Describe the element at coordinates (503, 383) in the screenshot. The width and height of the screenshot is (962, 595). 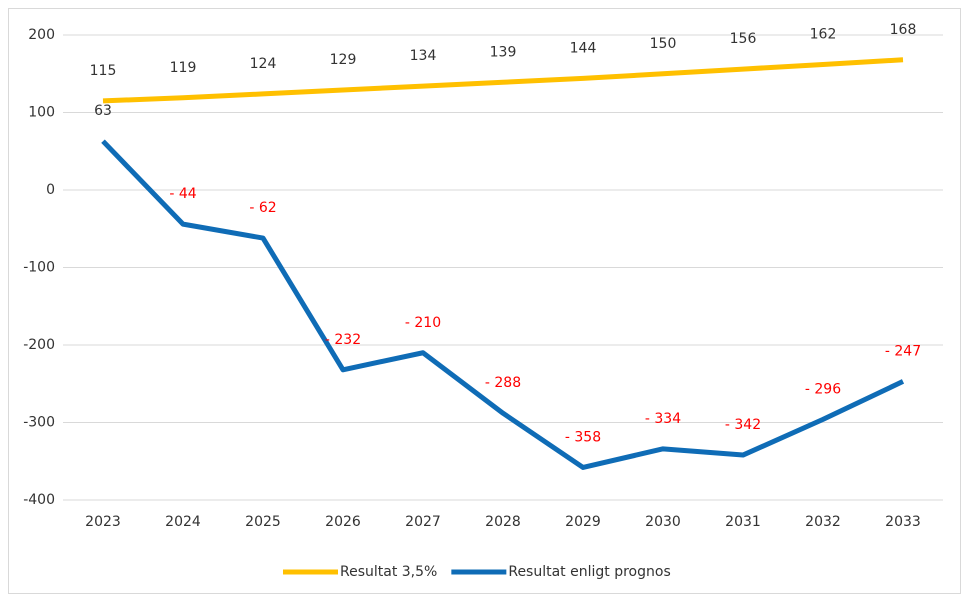
I see `data-label: - 288` at that location.